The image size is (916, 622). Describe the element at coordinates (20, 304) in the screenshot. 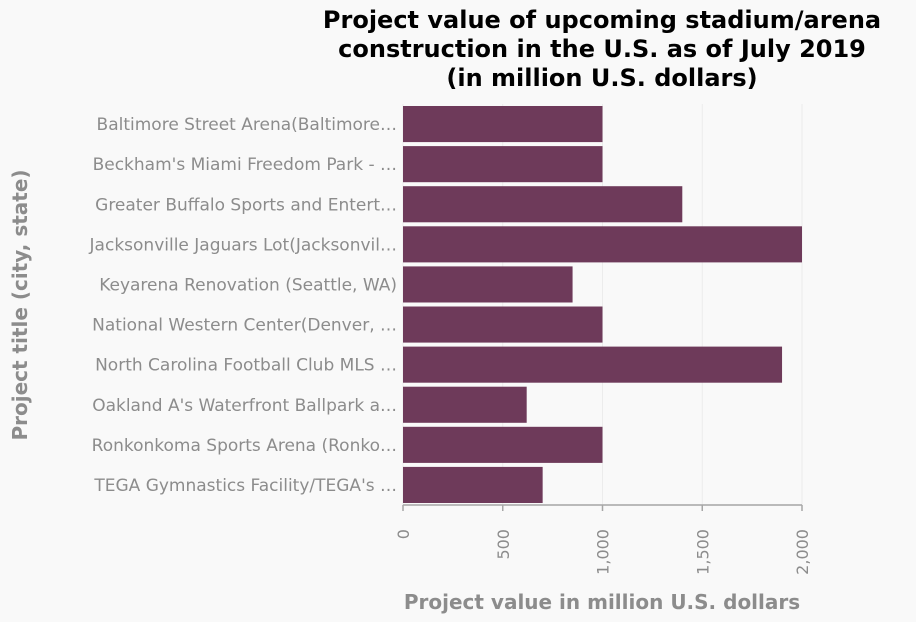

I see `y-axis-label: Project title (city, state)` at that location.